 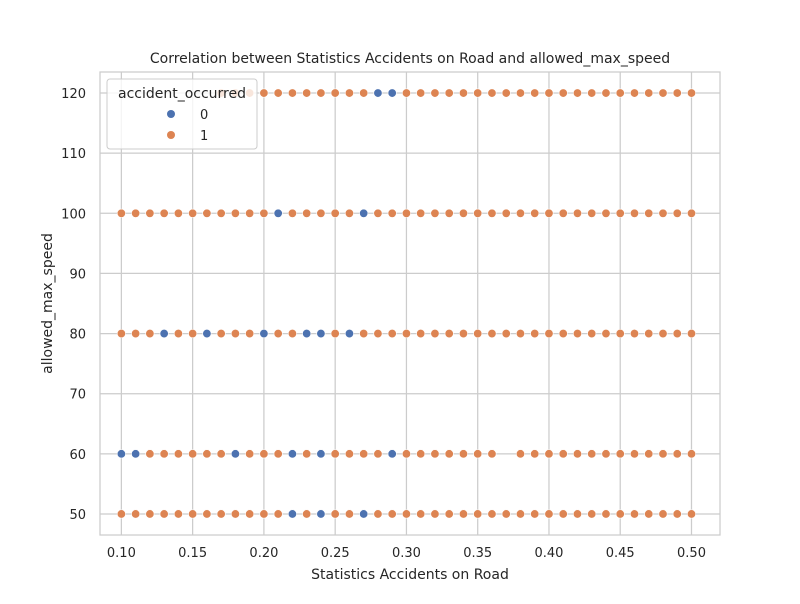 What do you see at coordinates (73, 94) in the screenshot?
I see `y-tick-label: 120` at bounding box center [73, 94].